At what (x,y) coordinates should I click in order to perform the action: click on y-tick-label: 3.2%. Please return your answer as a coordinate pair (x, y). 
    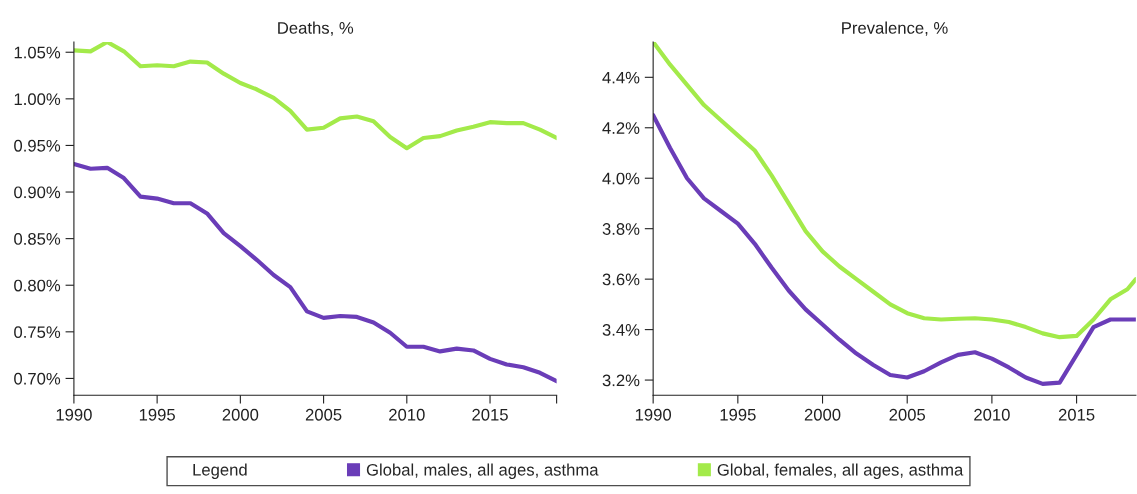
    Looking at the image, I should click on (621, 380).